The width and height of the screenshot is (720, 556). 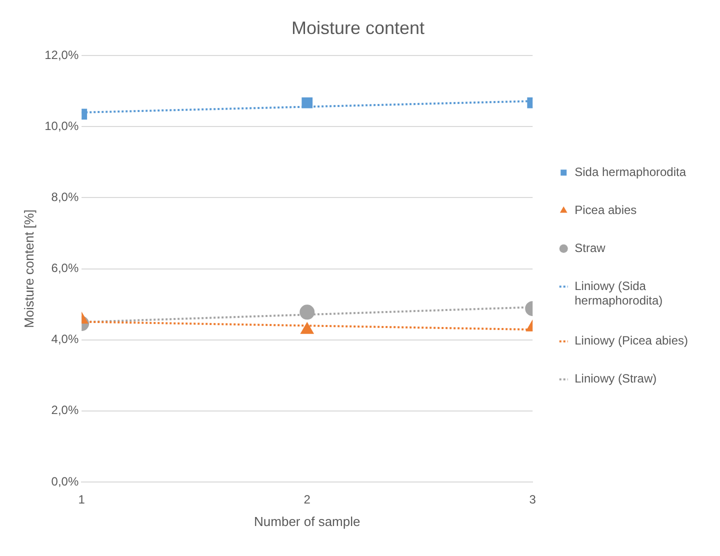 What do you see at coordinates (65, 339) in the screenshot?
I see `y-tick-label: 4,0%` at bounding box center [65, 339].